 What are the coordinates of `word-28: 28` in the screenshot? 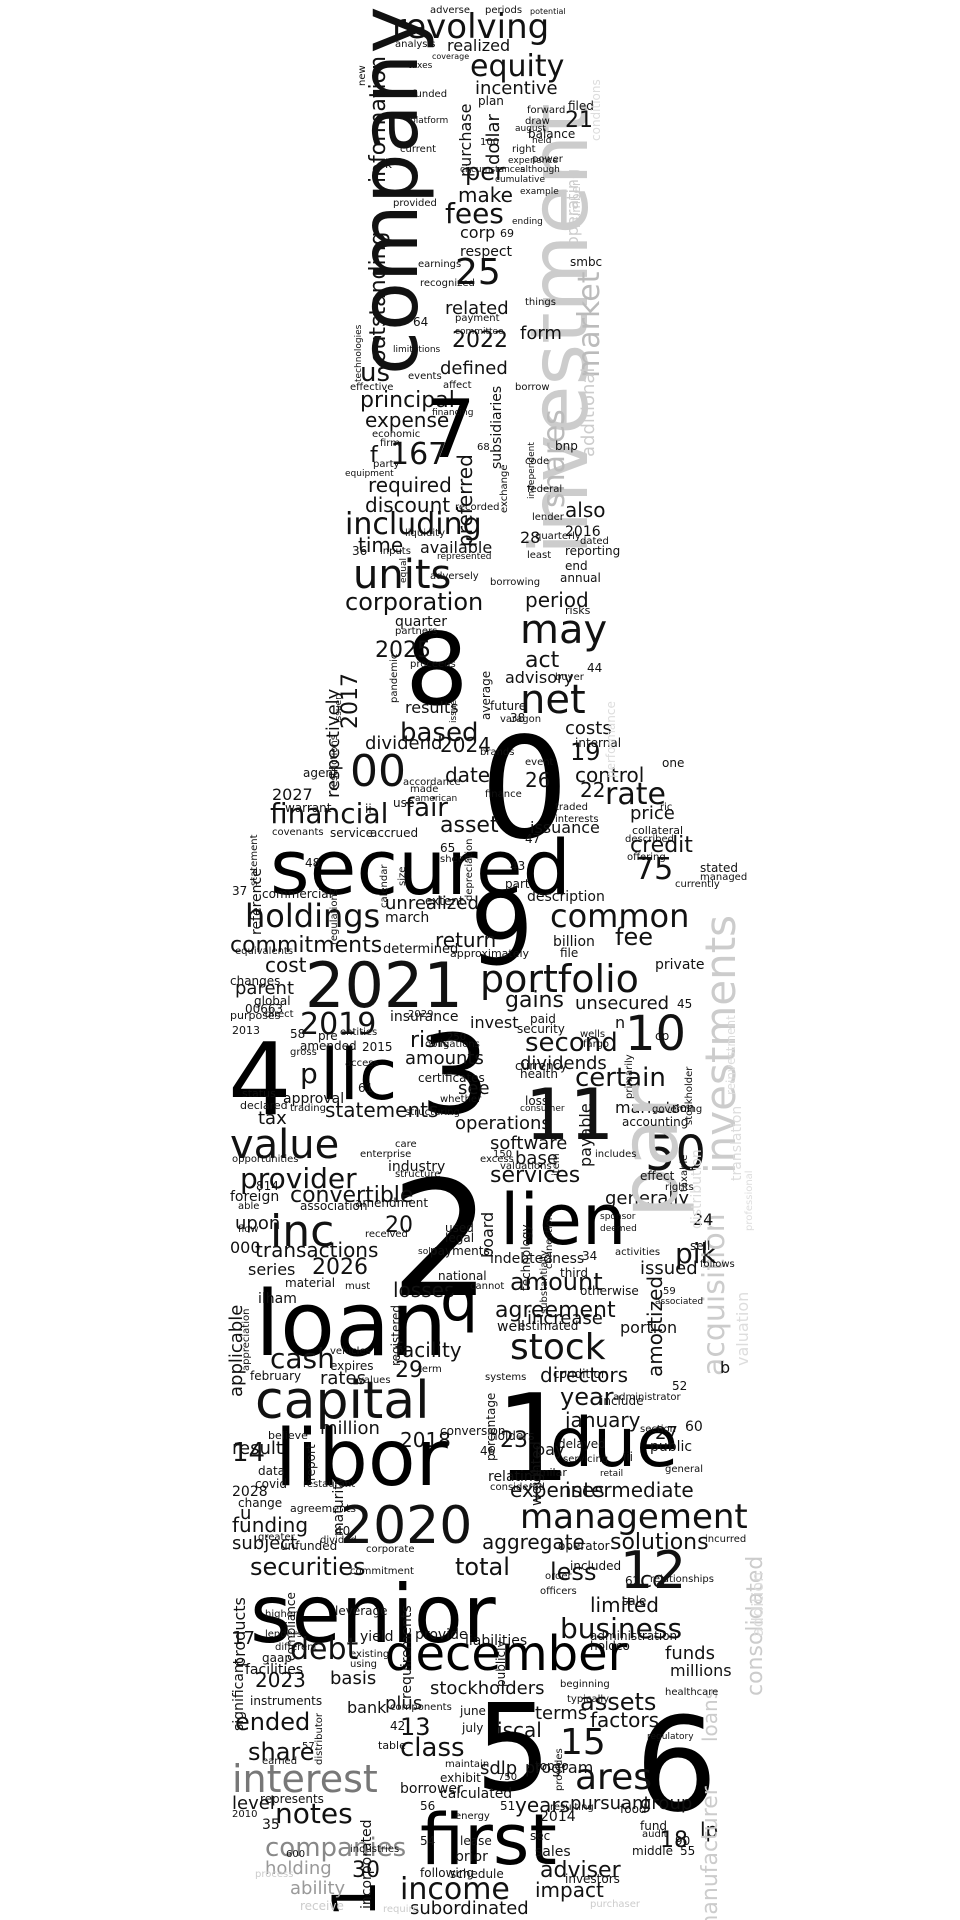 It's located at (530, 537).